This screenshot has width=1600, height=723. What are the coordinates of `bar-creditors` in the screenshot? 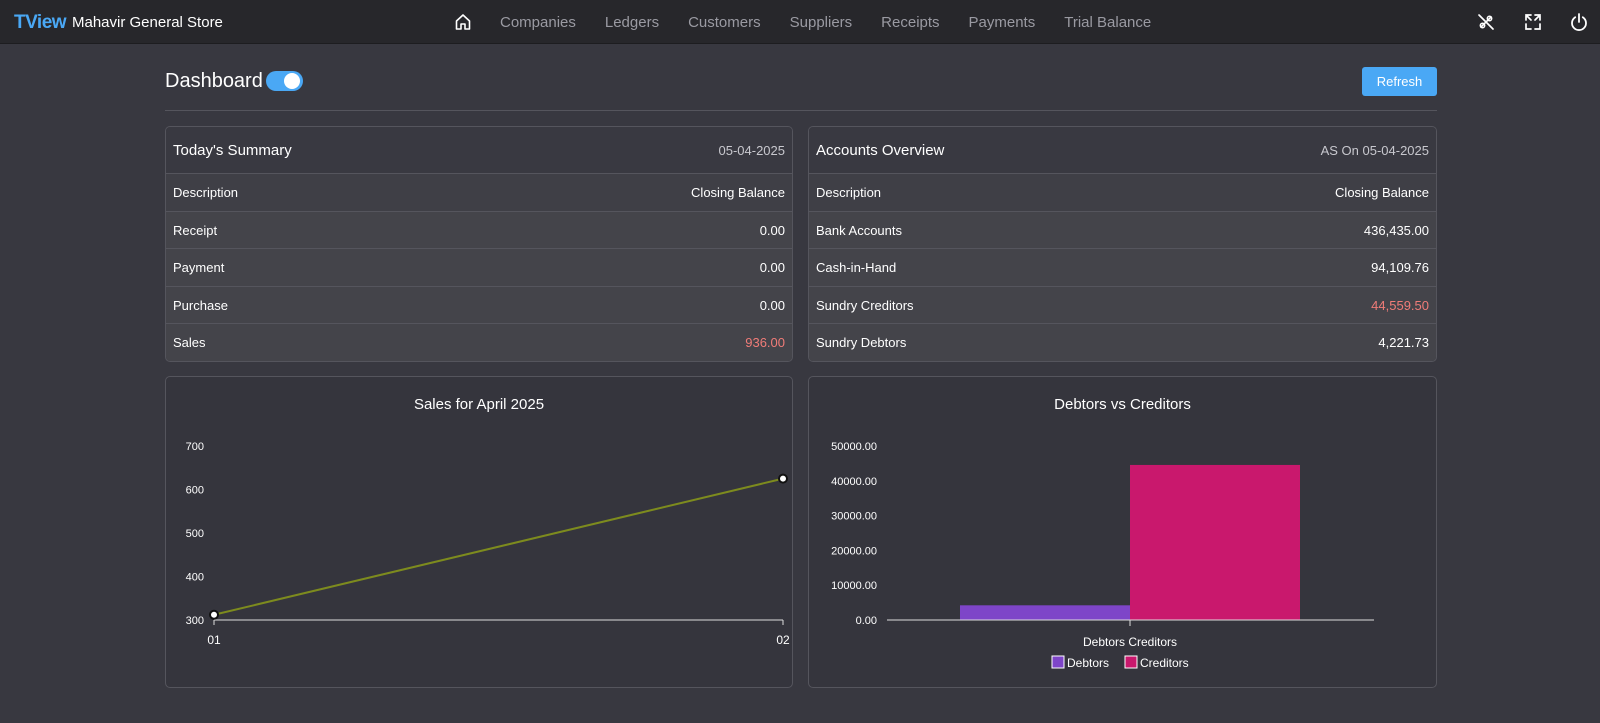 It's located at (1215, 542).